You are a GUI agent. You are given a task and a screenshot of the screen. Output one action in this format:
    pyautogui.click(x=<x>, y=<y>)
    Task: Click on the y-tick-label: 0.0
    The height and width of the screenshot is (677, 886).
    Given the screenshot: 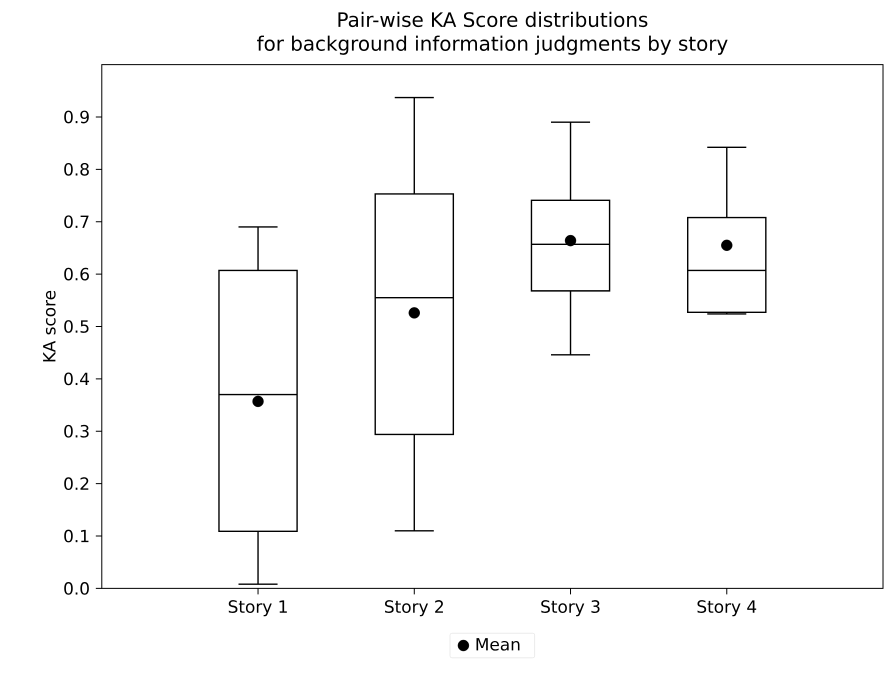 What is the action you would take?
    pyautogui.click(x=76, y=588)
    